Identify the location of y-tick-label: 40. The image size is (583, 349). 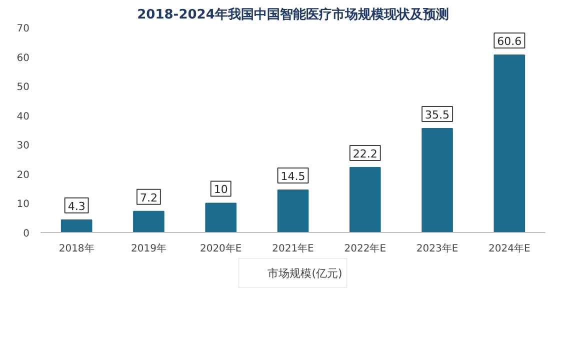
(23, 116).